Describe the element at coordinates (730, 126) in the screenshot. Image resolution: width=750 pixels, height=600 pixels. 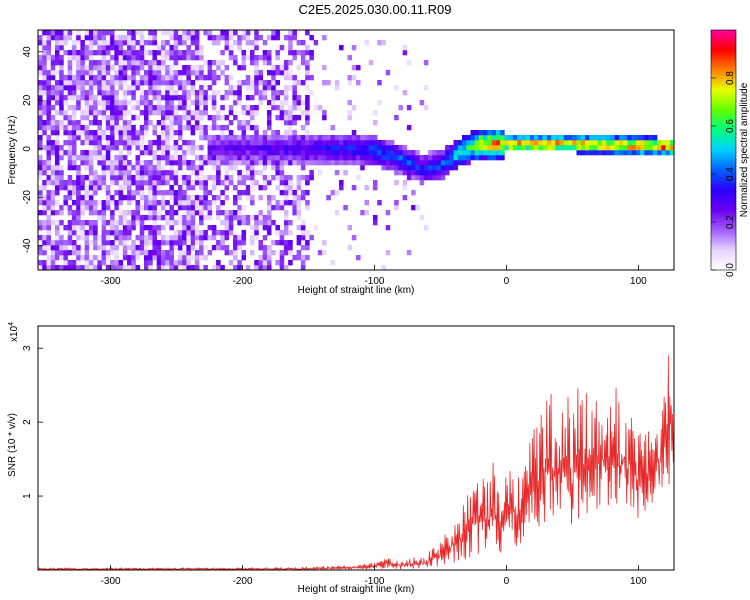
I see `colorbar-tick-label: 0.6` at that location.